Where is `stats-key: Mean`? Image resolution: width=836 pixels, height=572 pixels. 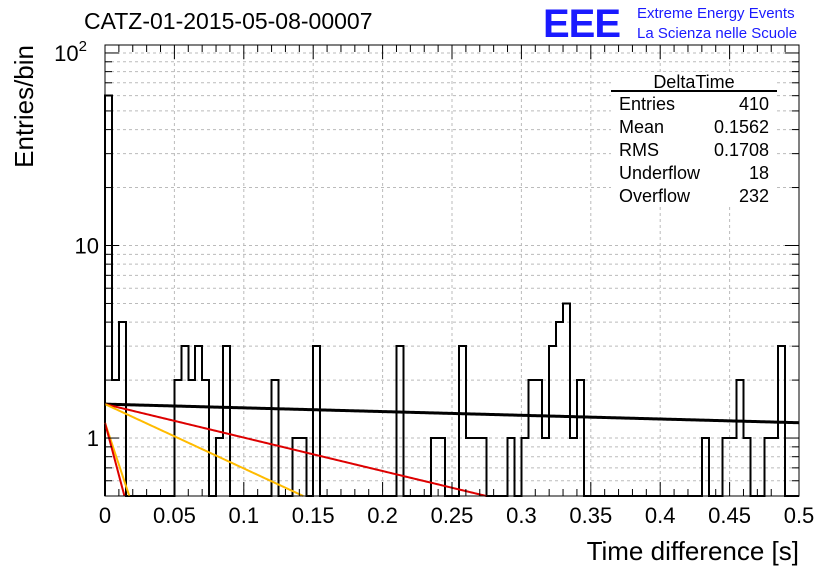 stats-key: Mean is located at coordinates (642, 127).